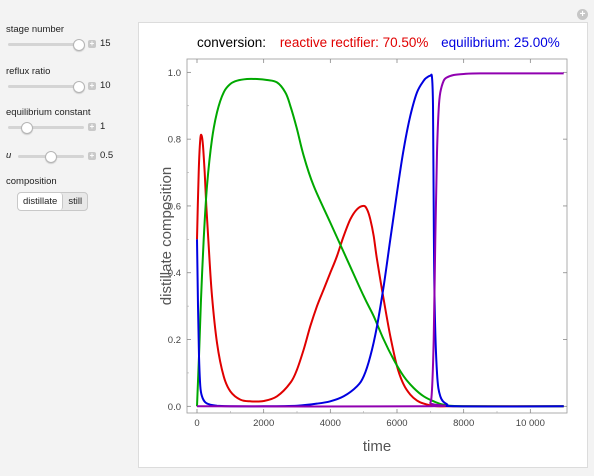 The height and width of the screenshot is (476, 594). What do you see at coordinates (105, 85) in the screenshot?
I see `reflux-ratio-value: 10` at bounding box center [105, 85].